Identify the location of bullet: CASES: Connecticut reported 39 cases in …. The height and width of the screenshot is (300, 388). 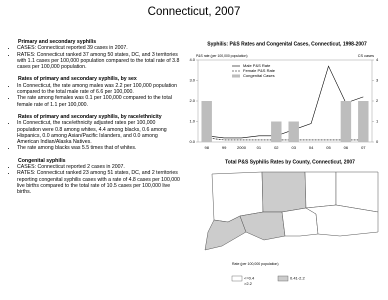
(98, 48).